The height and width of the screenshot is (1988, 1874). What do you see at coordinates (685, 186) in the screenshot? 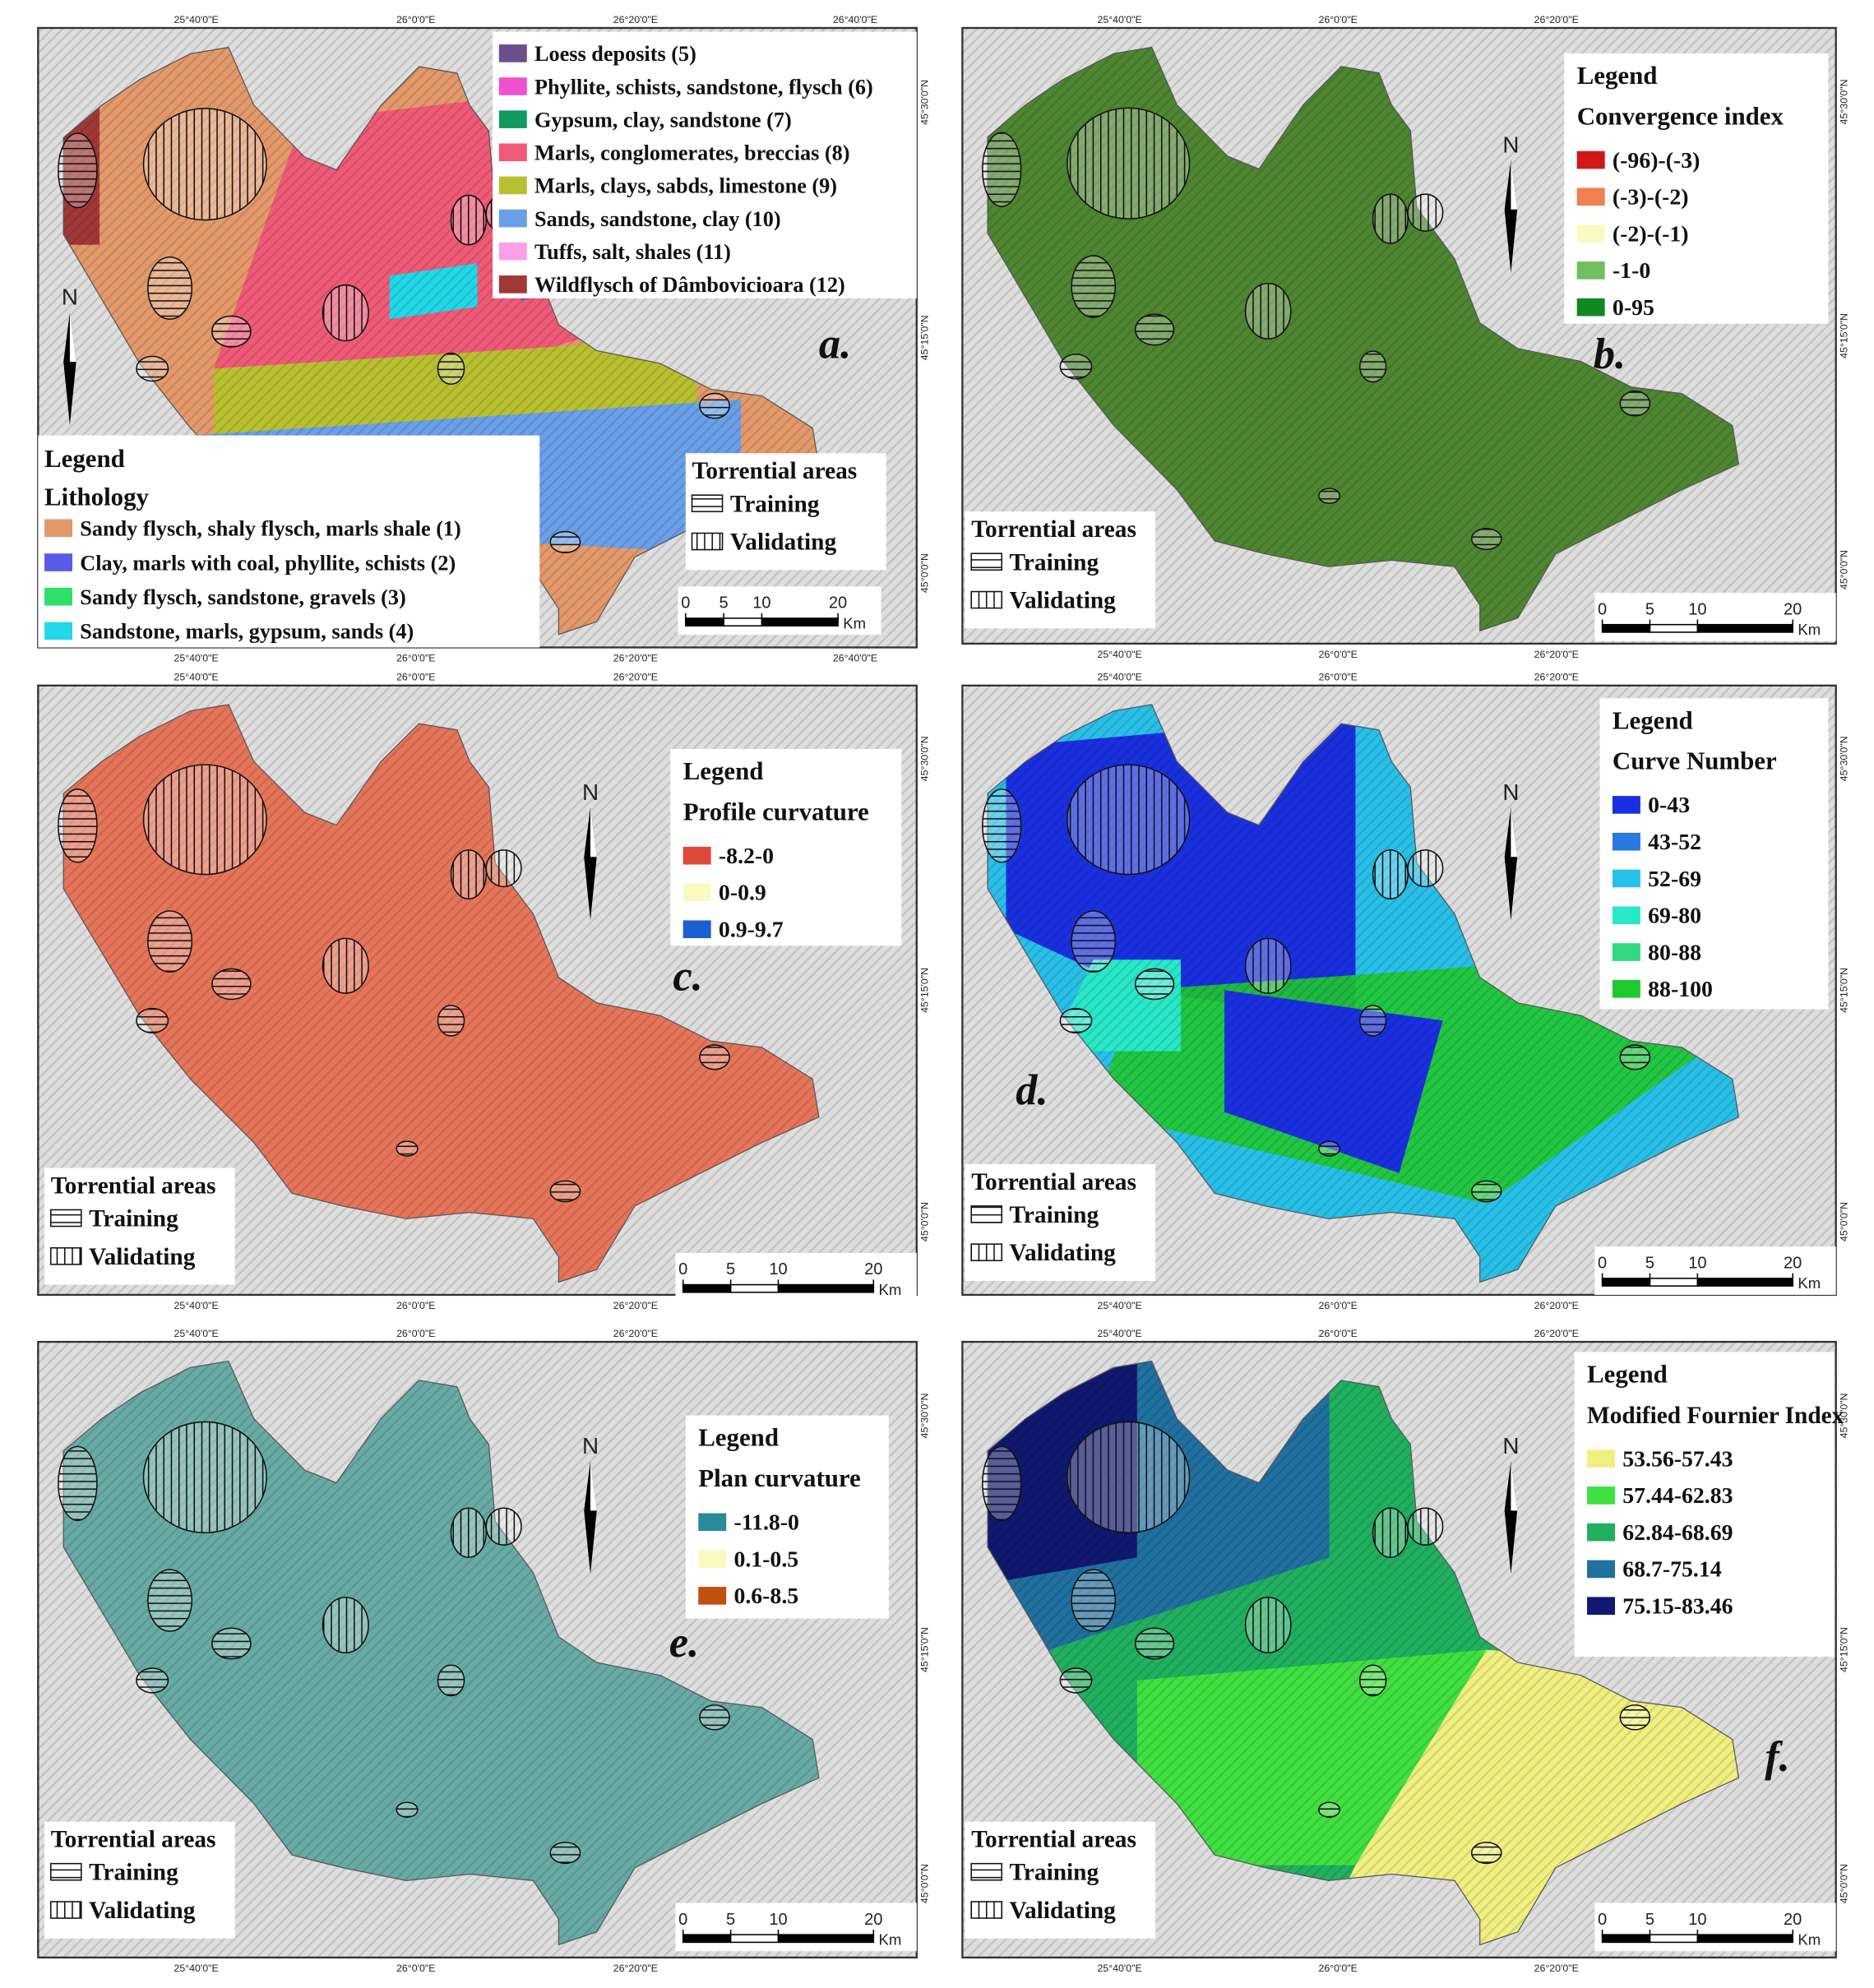
I see `legend-label: Marls, clays, sabds, limestone (9)` at bounding box center [685, 186].